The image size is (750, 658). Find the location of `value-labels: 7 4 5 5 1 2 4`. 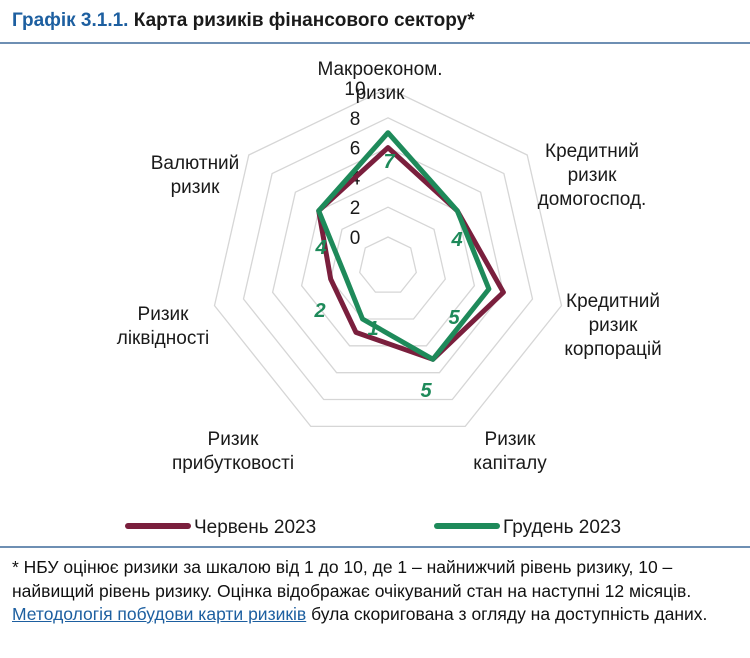

value-labels: 7 4 5 5 1 2 4 is located at coordinates (387, 276).